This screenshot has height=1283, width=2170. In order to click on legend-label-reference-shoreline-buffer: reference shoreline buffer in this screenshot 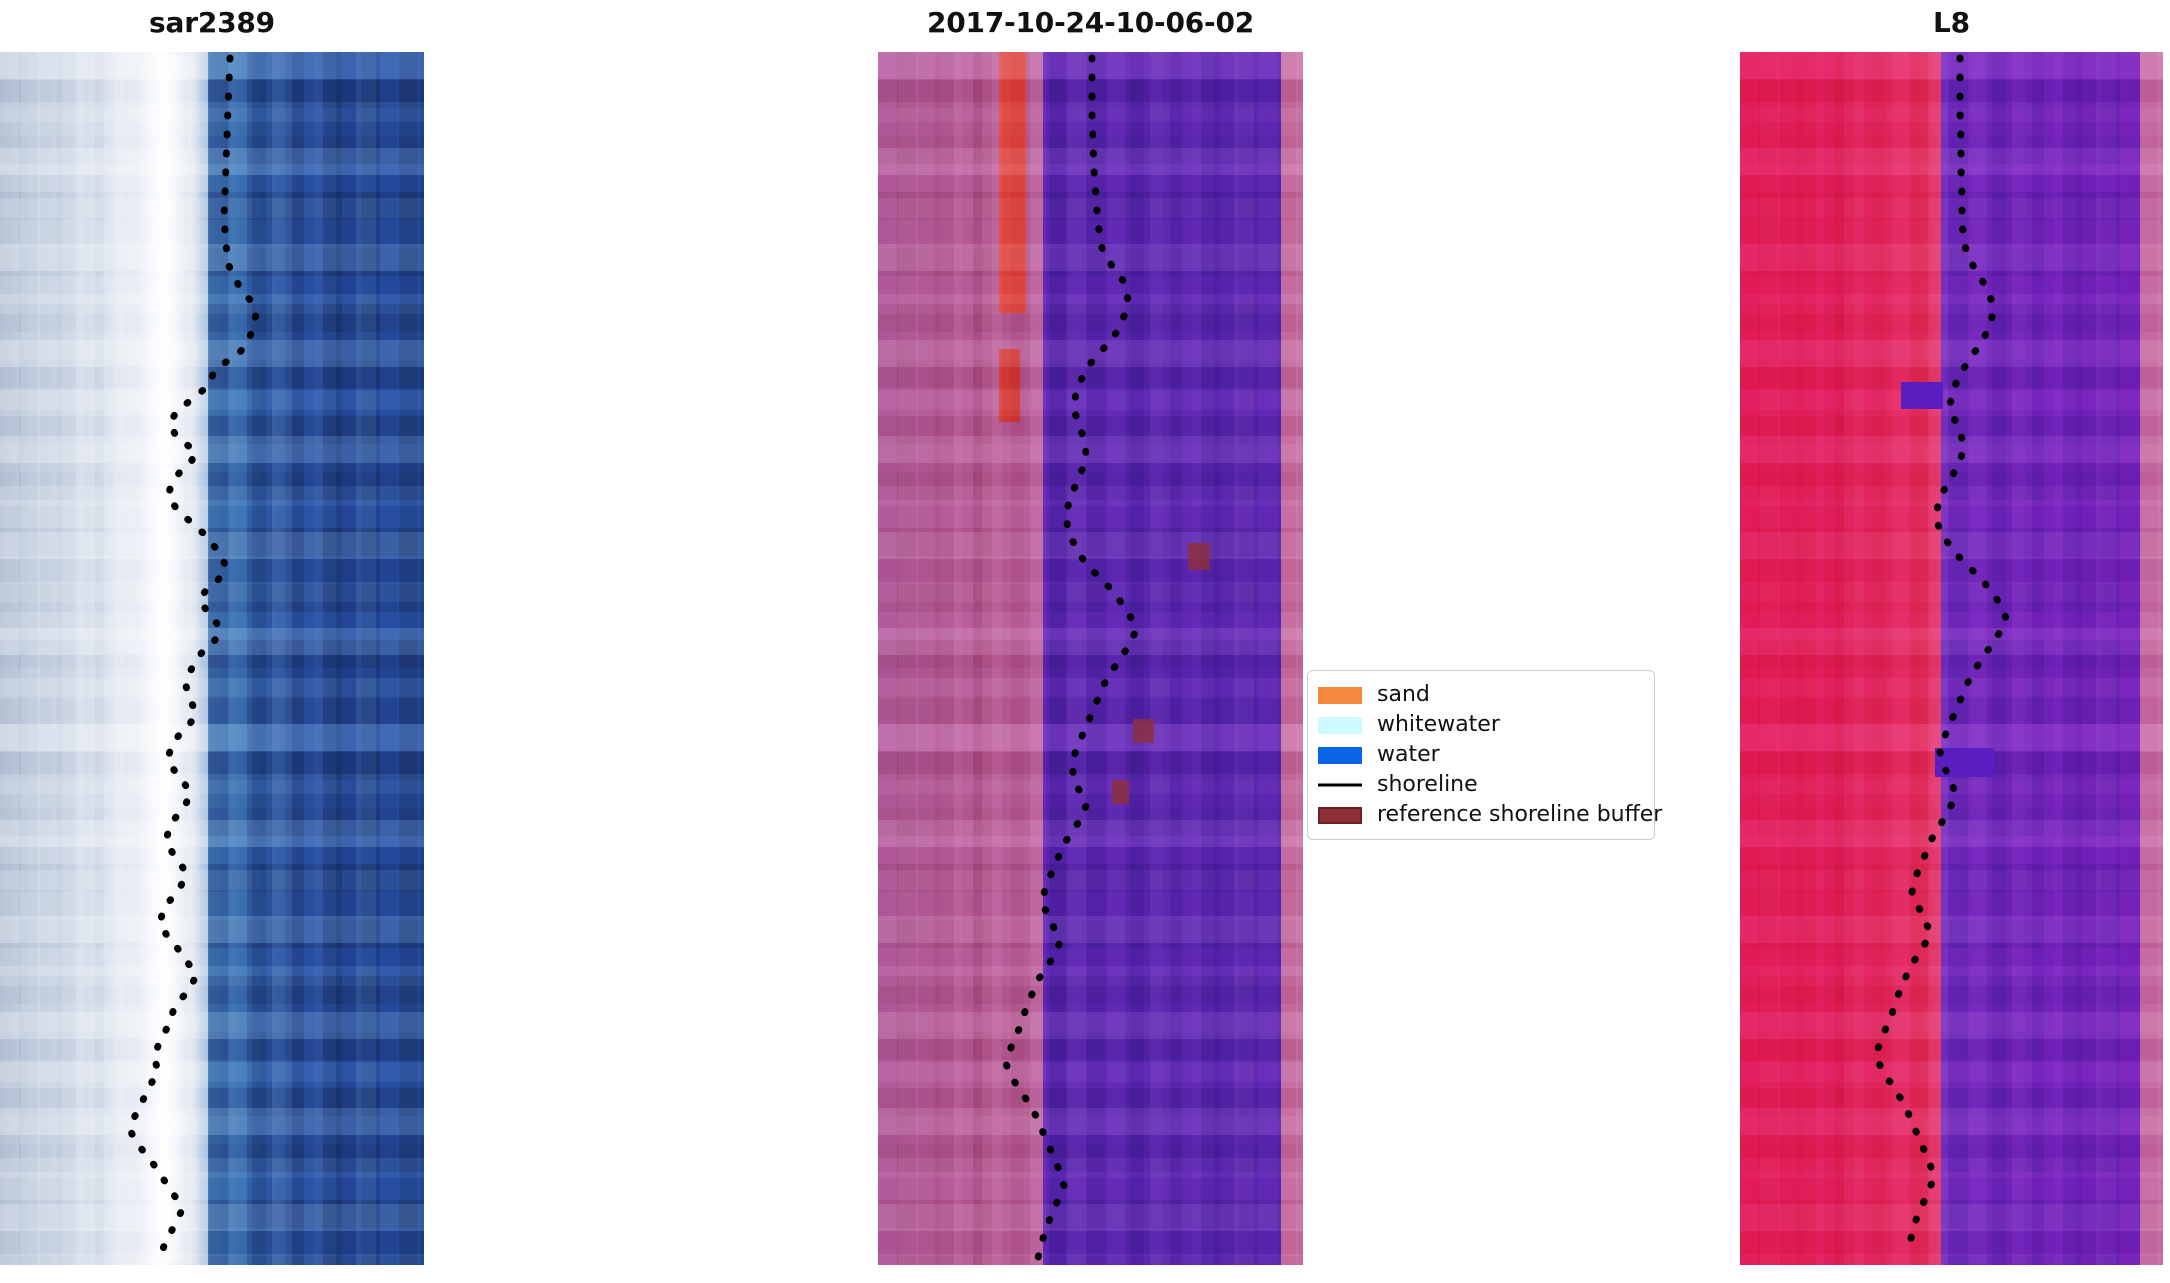, I will do `click(1520, 814)`.